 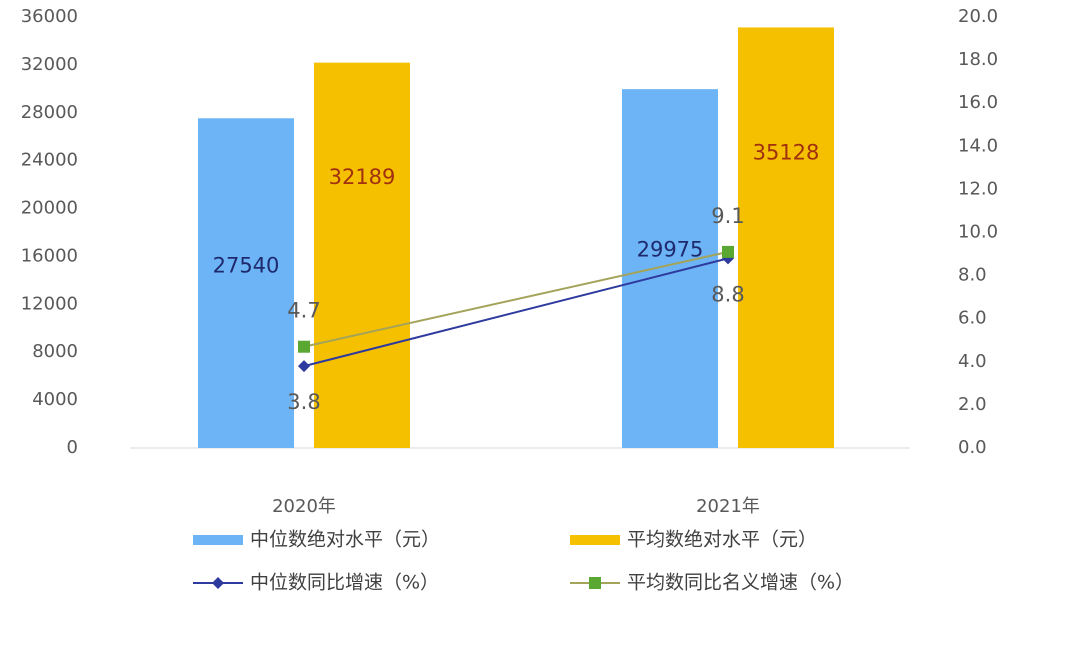 What do you see at coordinates (972, 404) in the screenshot?
I see `y2-tick-label: 2.0` at bounding box center [972, 404].